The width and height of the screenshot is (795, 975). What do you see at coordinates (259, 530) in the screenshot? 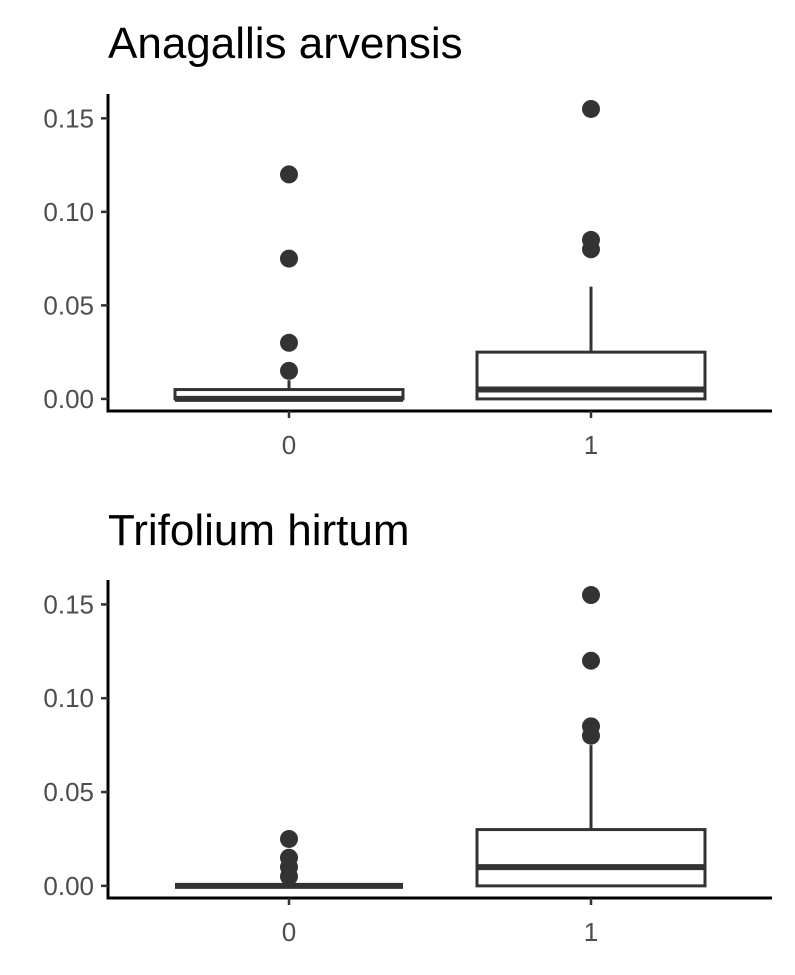
I see `panel-title: Trifolium hirtum` at bounding box center [259, 530].